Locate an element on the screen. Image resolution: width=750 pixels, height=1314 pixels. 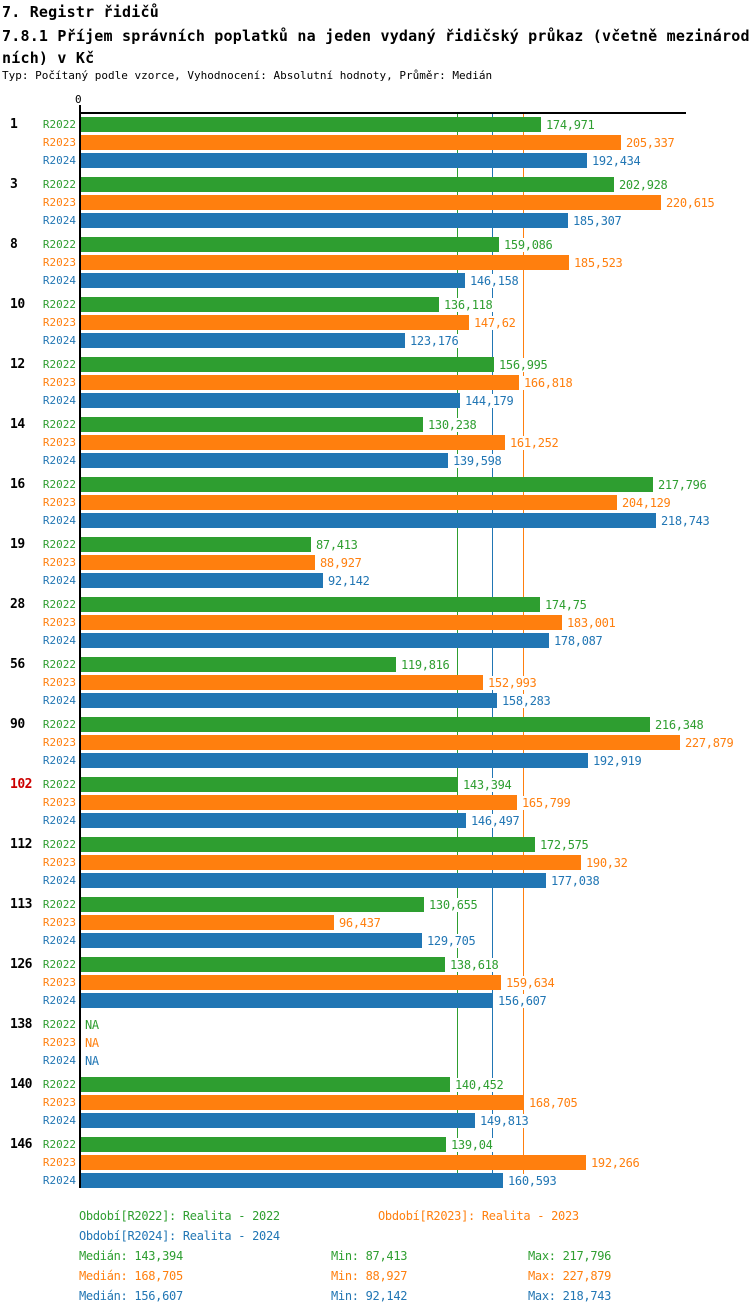
value-label: 130,238 is located at coordinates (452, 425).